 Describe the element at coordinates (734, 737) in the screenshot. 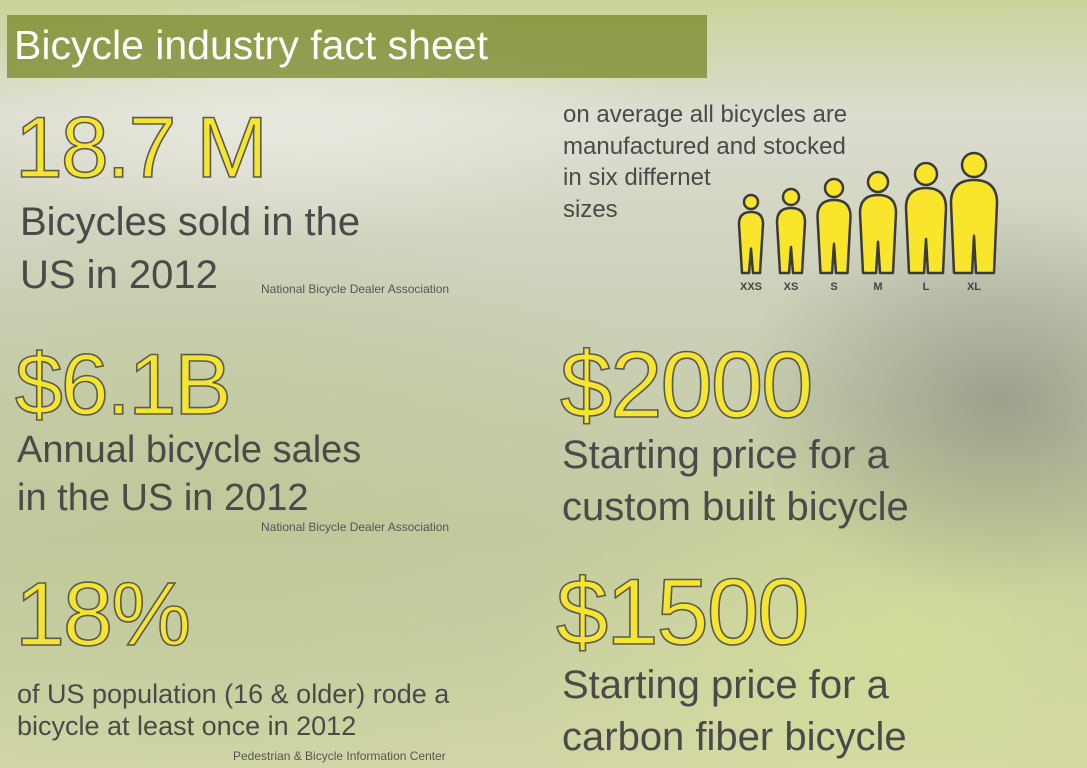

I see `description: carbon fiber bicycle` at that location.